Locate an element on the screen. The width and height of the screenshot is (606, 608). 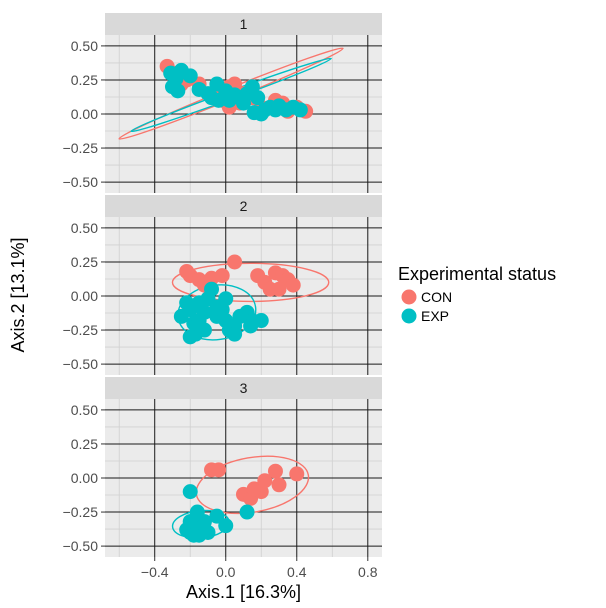
legend-key-con is located at coordinates (409, 297).